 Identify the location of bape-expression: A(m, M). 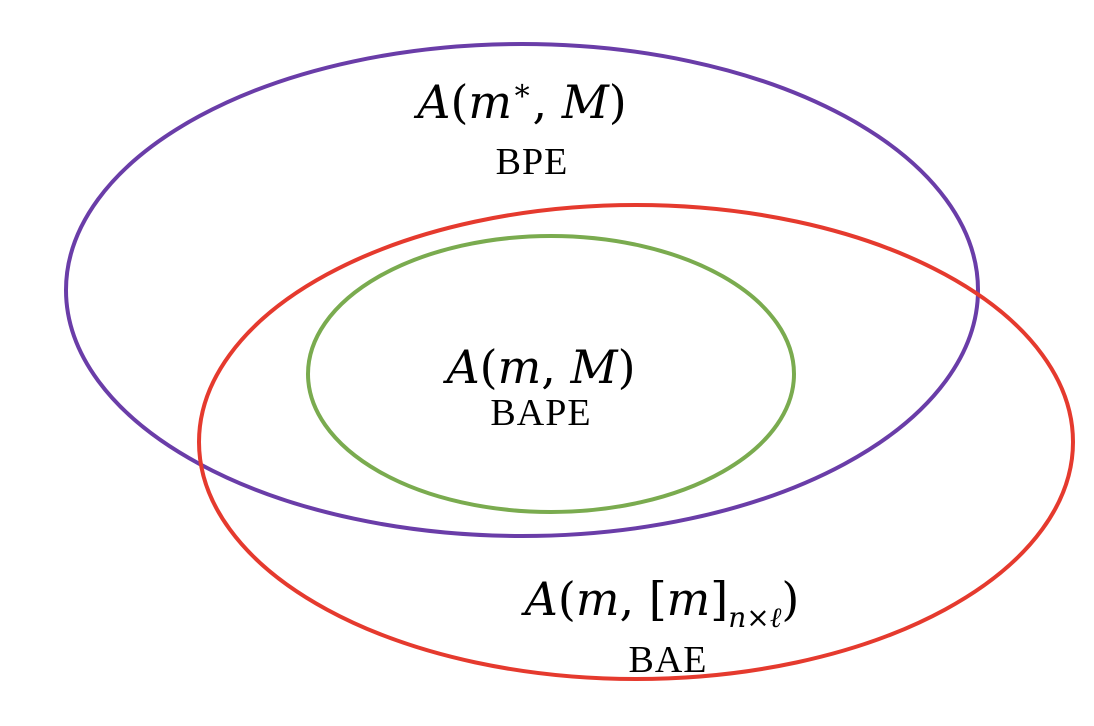
(538, 367).